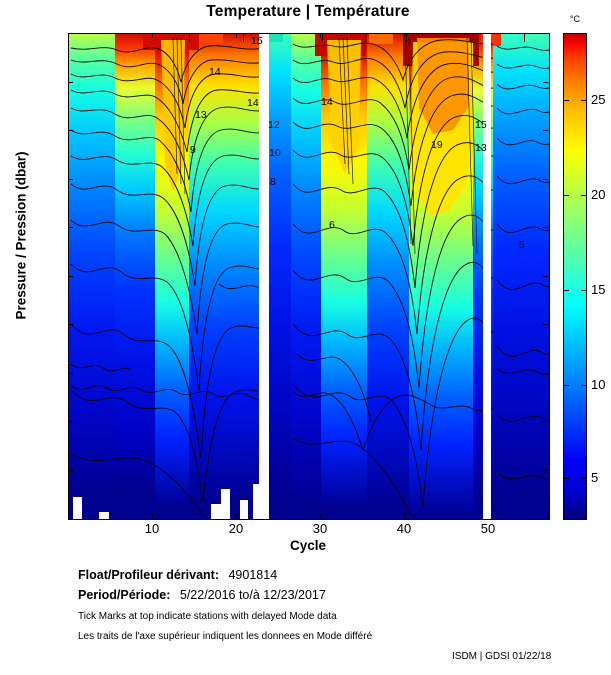 This screenshot has width=611, height=675. What do you see at coordinates (598, 384) in the screenshot?
I see `colorbar-tick-label: 10` at bounding box center [598, 384].